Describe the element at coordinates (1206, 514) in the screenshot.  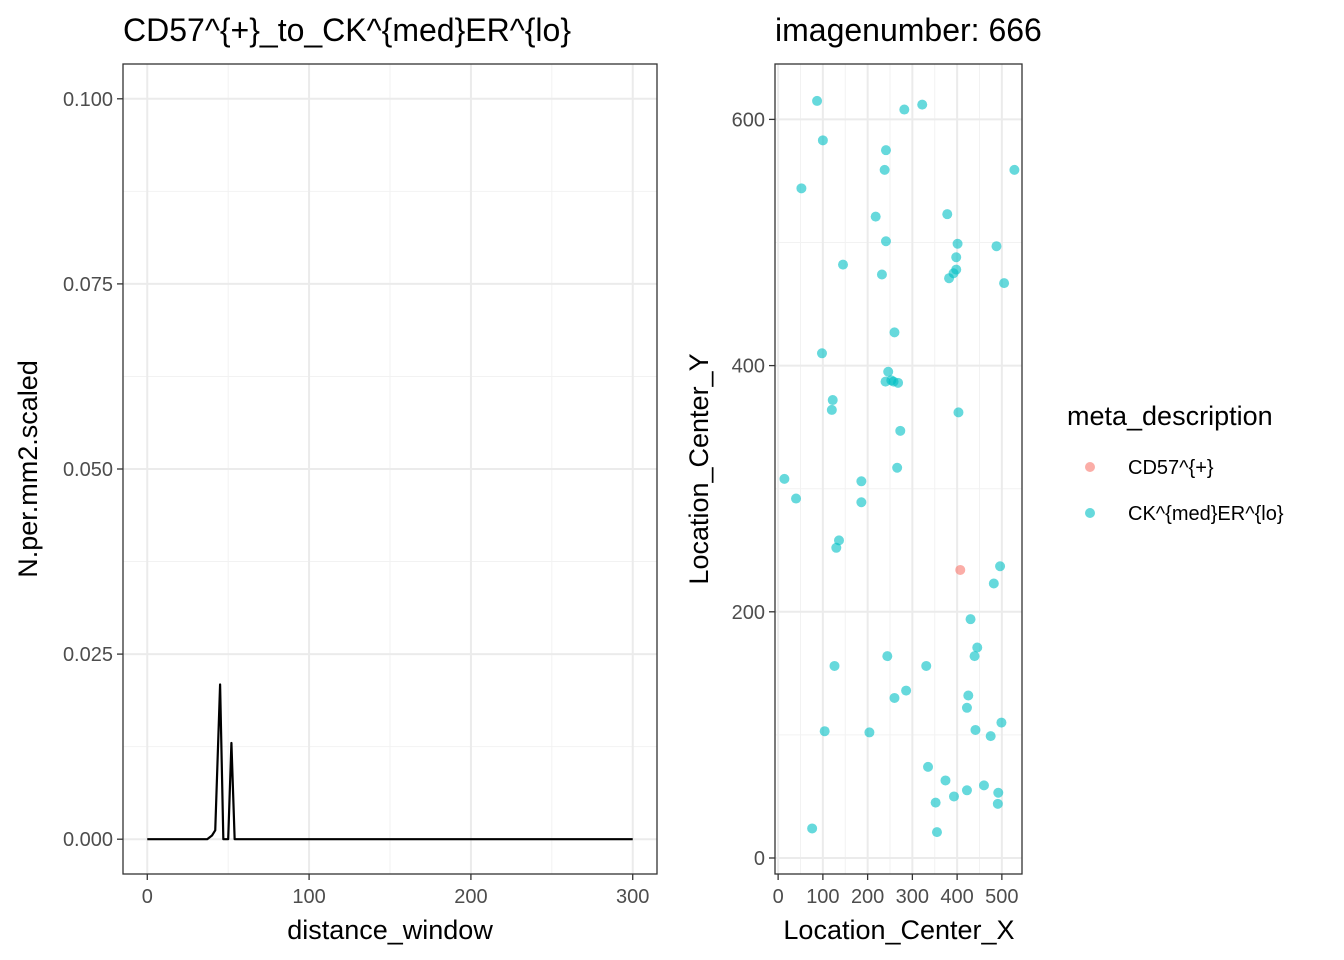
I see `legend-label: CK^{med}ER^{lo}` at that location.